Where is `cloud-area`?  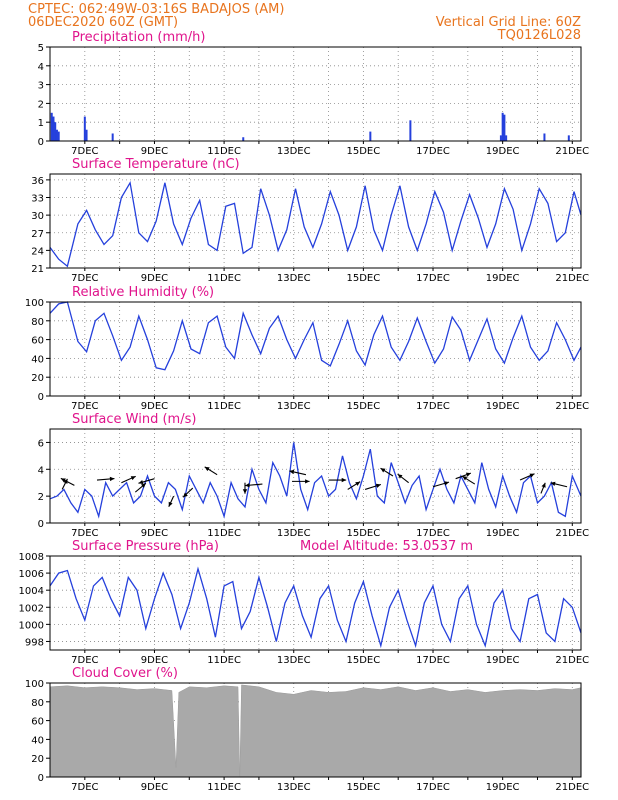 cloud-area is located at coordinates (315, 731).